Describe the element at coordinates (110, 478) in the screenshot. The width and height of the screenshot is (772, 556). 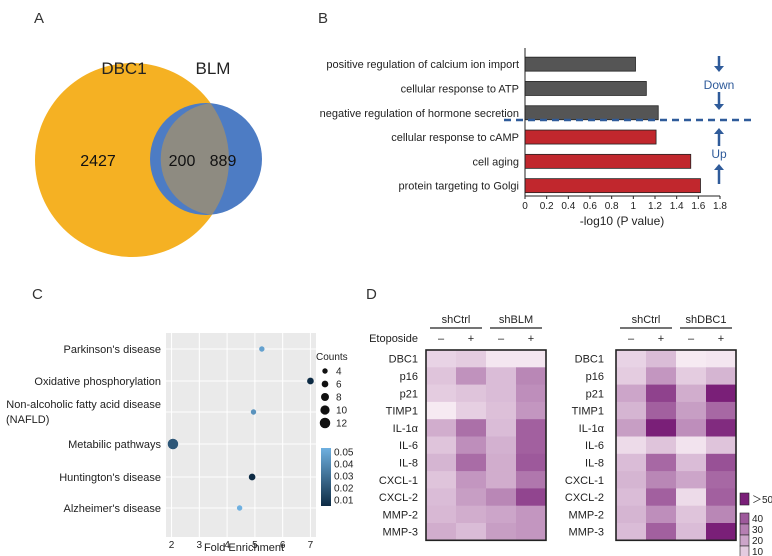
I see `pathway-label: Huntington's disease` at that location.